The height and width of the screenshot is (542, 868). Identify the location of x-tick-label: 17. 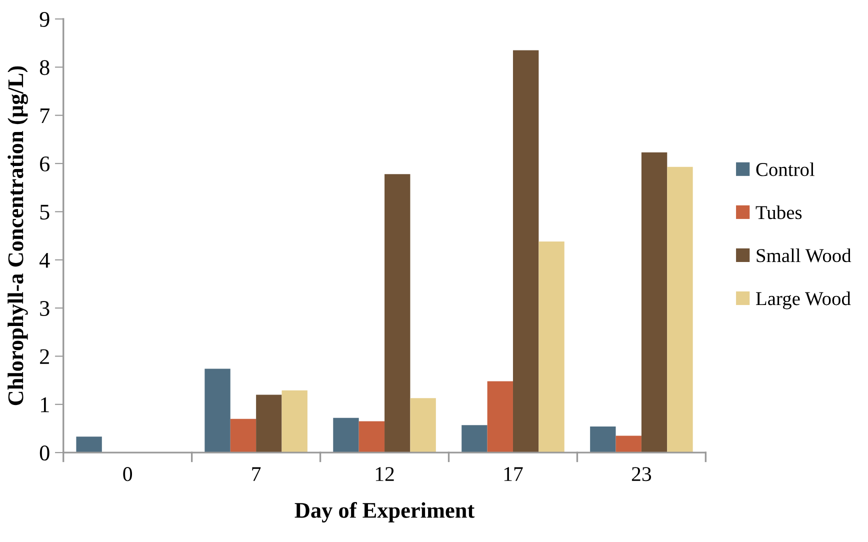
(513, 474).